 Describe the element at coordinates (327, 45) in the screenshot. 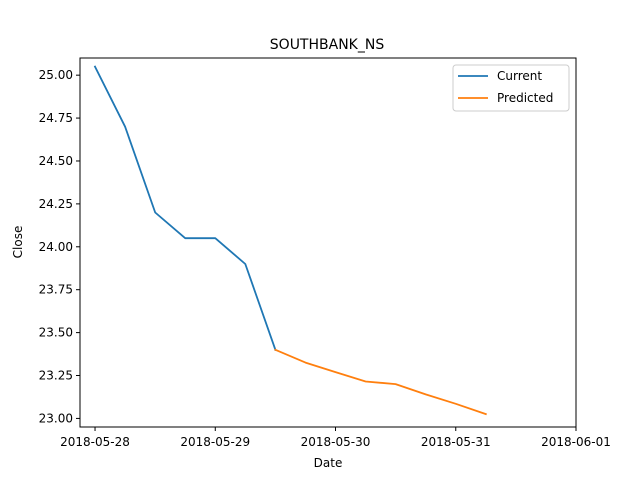

I see `chart-title: SOUTHBANK_NS` at that location.